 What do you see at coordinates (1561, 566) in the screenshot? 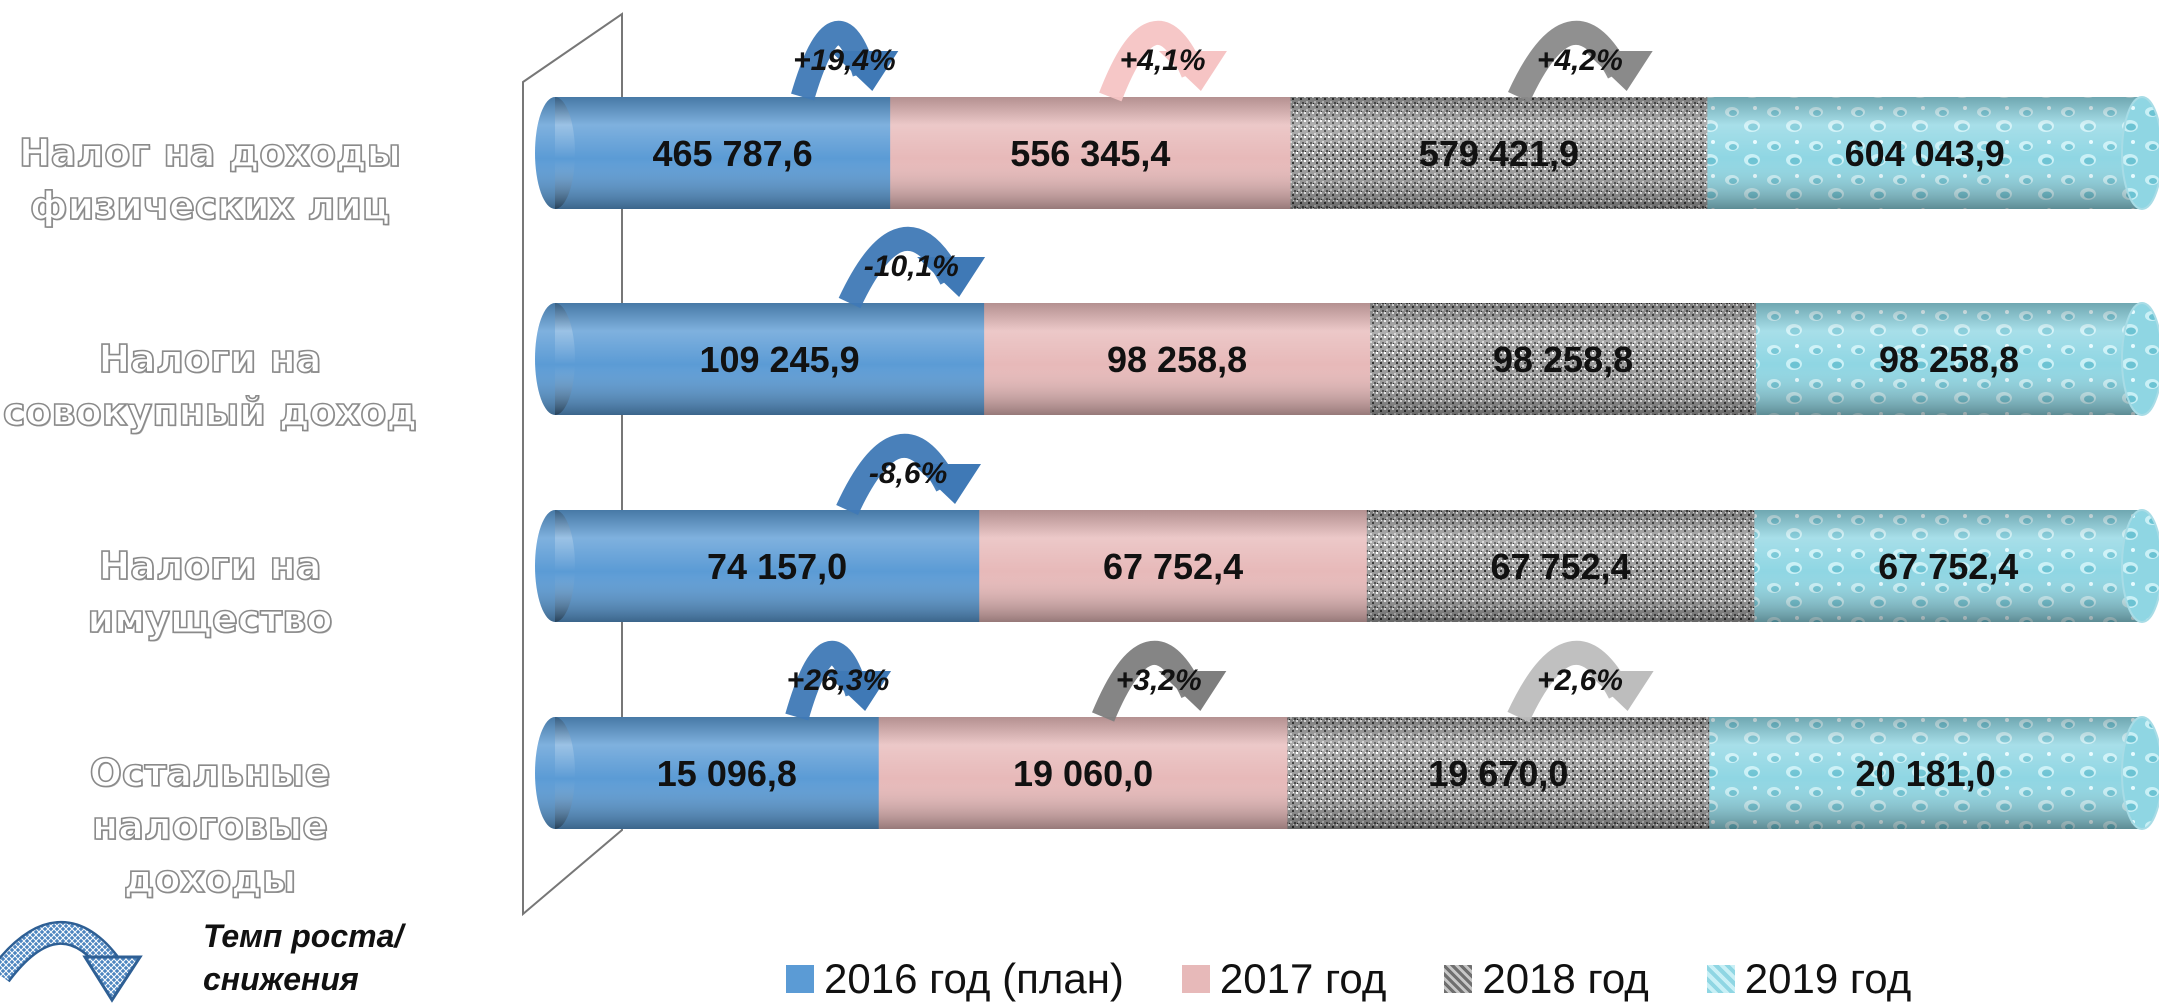
I see `value-label-3-3: 67 752,4` at bounding box center [1561, 566].